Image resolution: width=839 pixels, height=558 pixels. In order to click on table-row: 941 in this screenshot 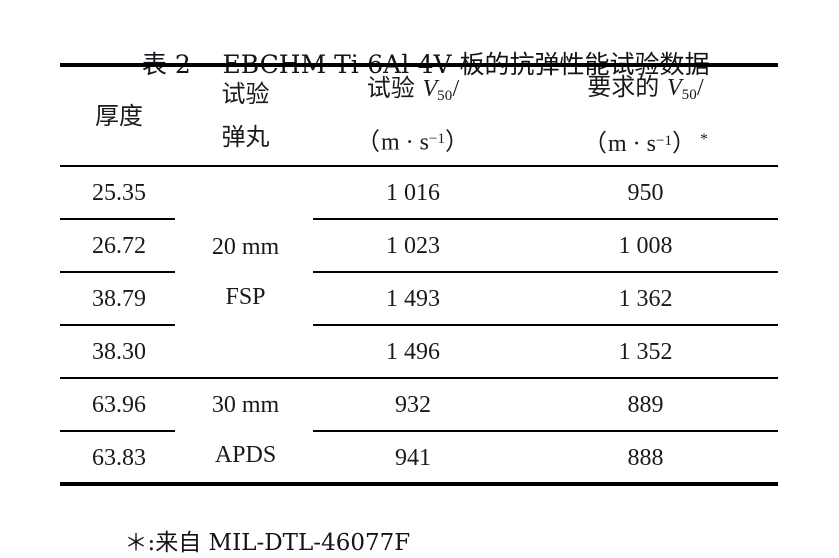, I will do `click(413, 458)`.